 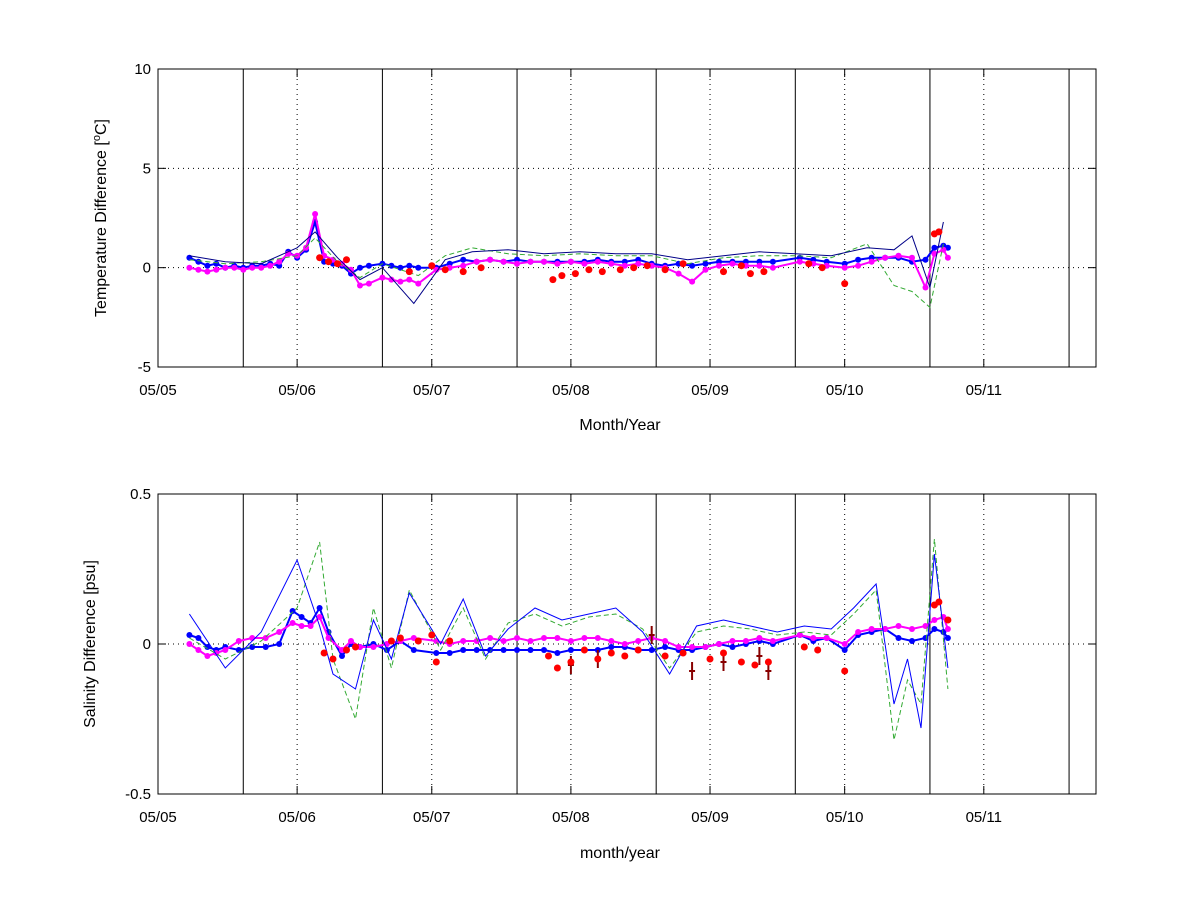 I want to click on y-tick-label: 0, so click(x=147, y=644).